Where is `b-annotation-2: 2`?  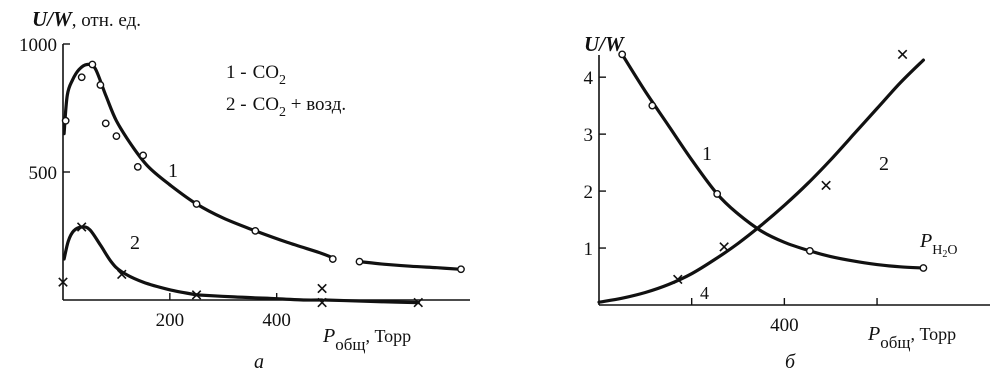 b-annotation-2: 2 is located at coordinates (944, 254).